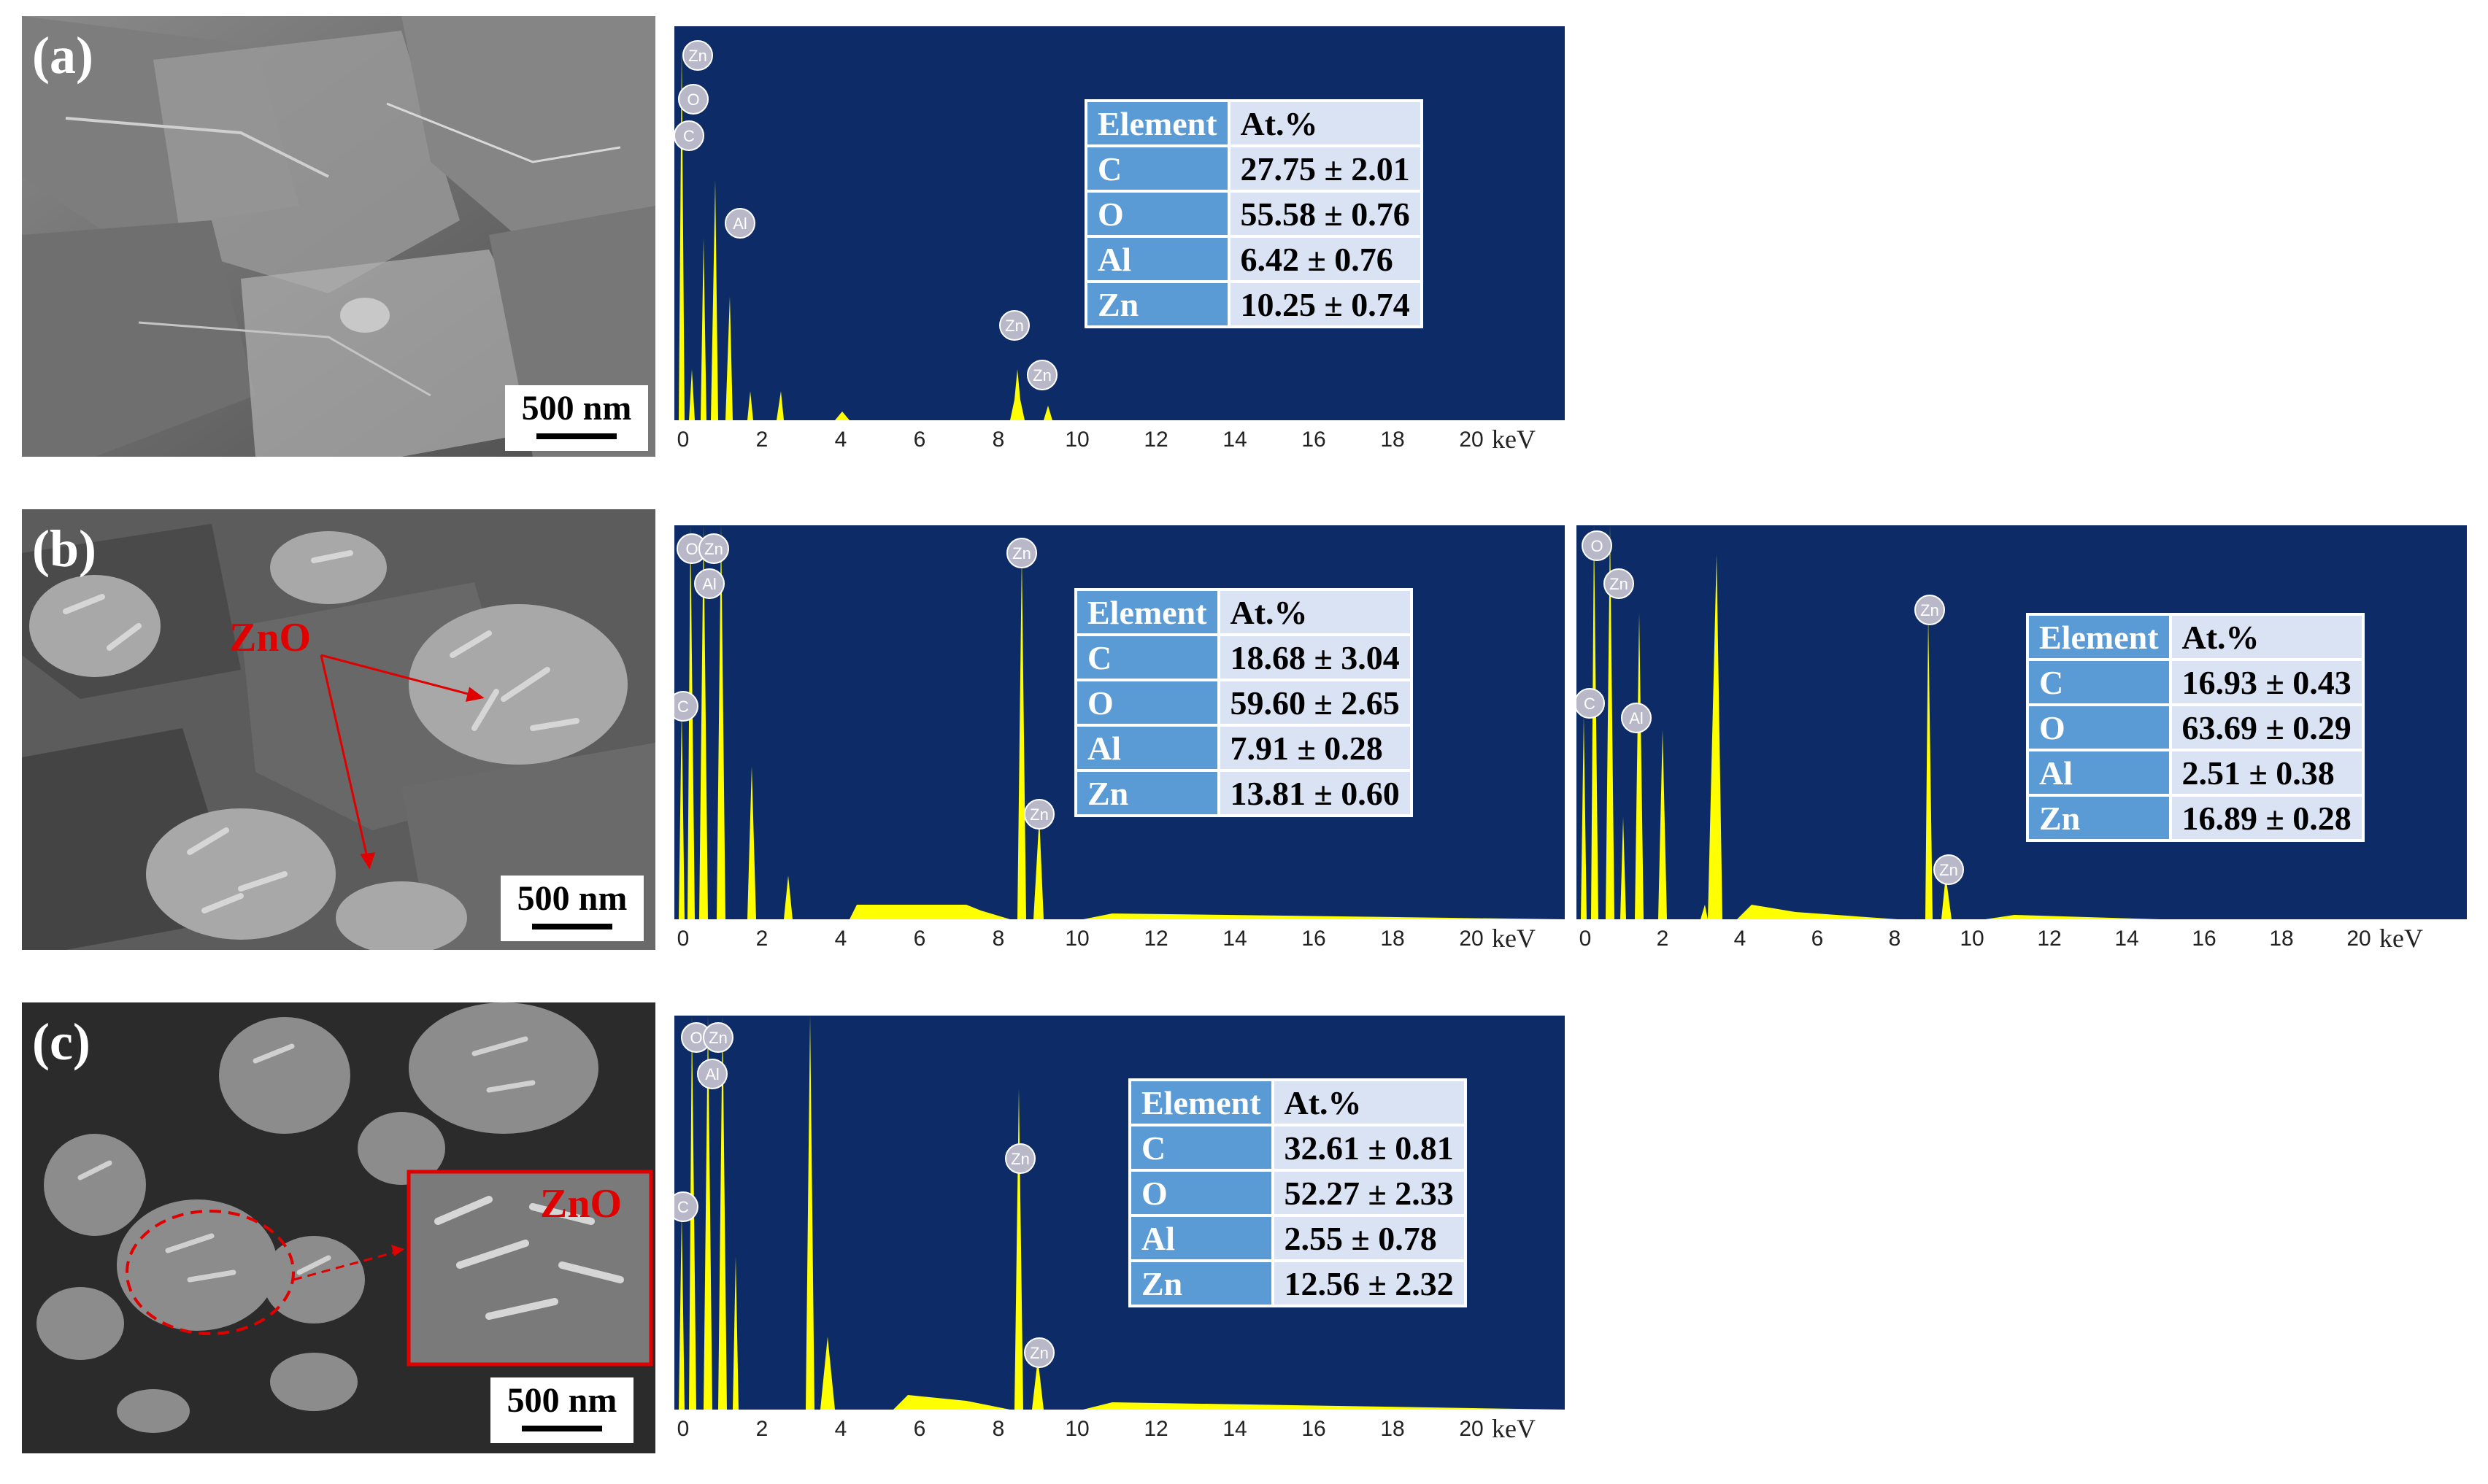  I want to click on table-cell-value: 27.75 ± 2.01, so click(1325, 168).